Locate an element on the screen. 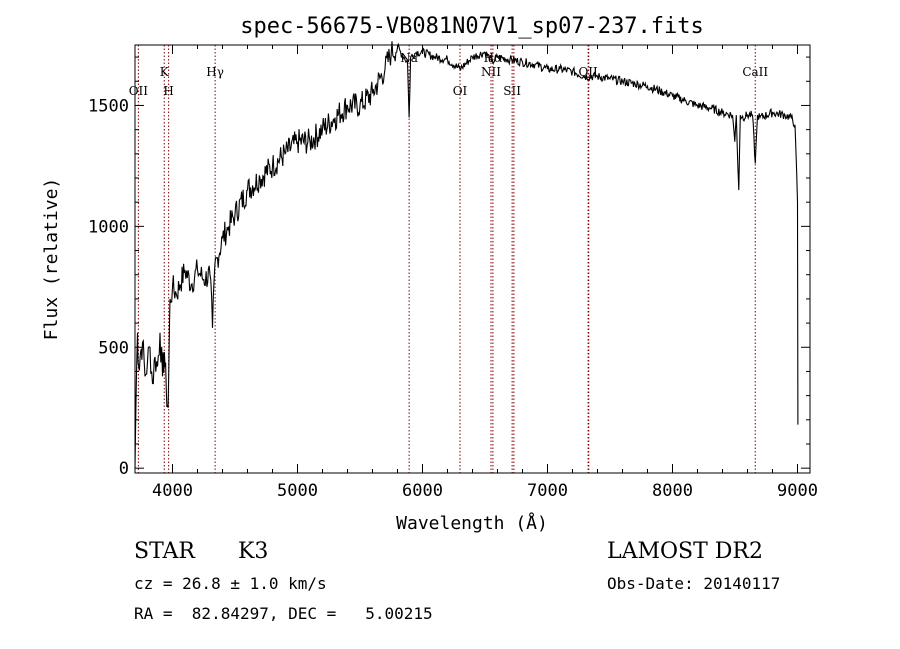  chart-title: spec-56675-VB081N07V1_sp07-237.fits is located at coordinates (472, 26).